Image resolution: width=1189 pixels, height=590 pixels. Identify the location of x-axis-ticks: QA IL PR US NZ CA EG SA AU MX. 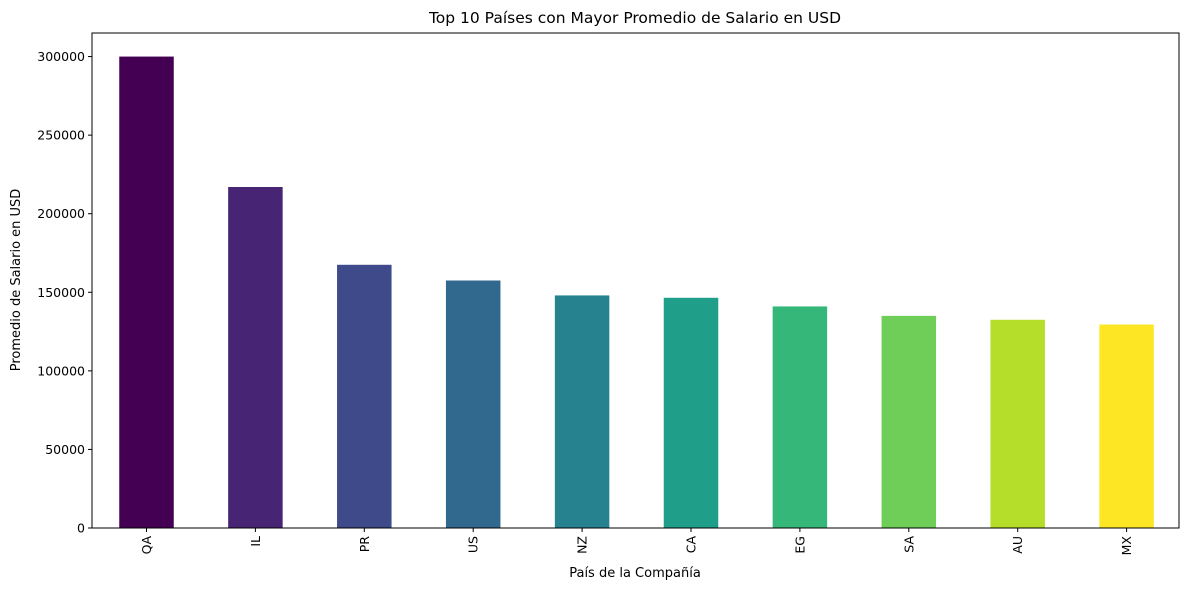
(636, 541).